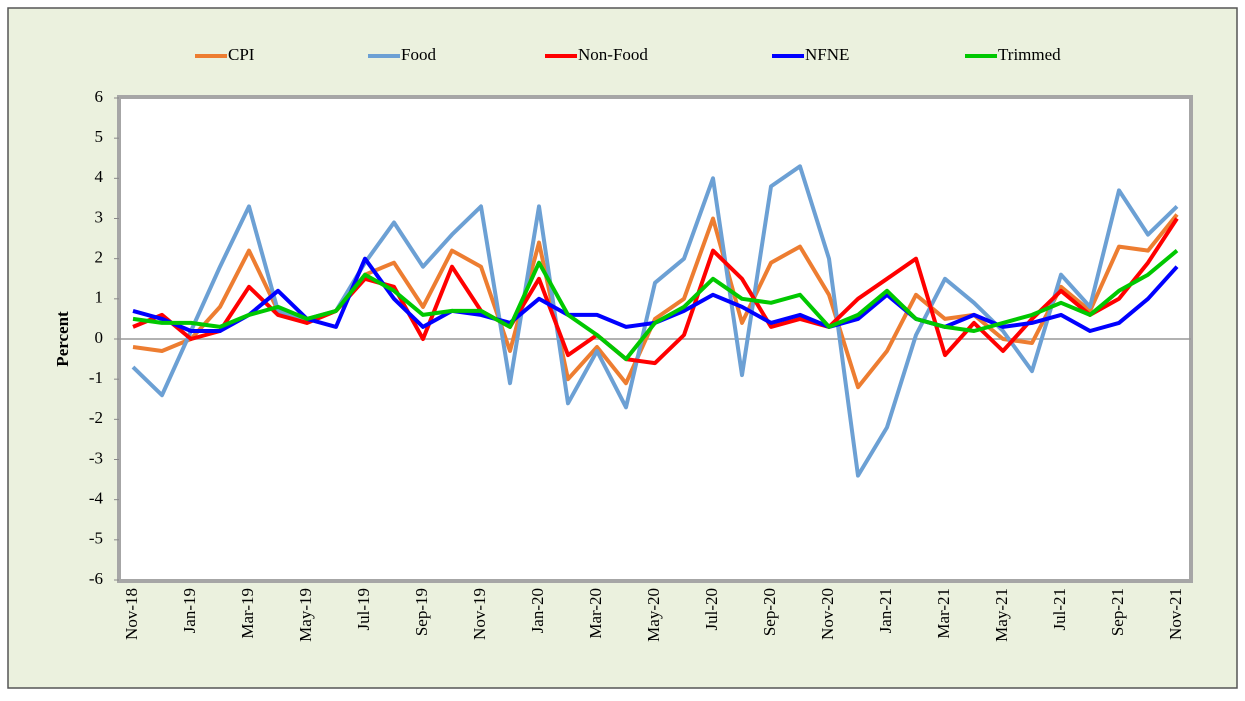  What do you see at coordinates (827, 614) in the screenshot?
I see `x-tick-label: Nov-20` at bounding box center [827, 614].